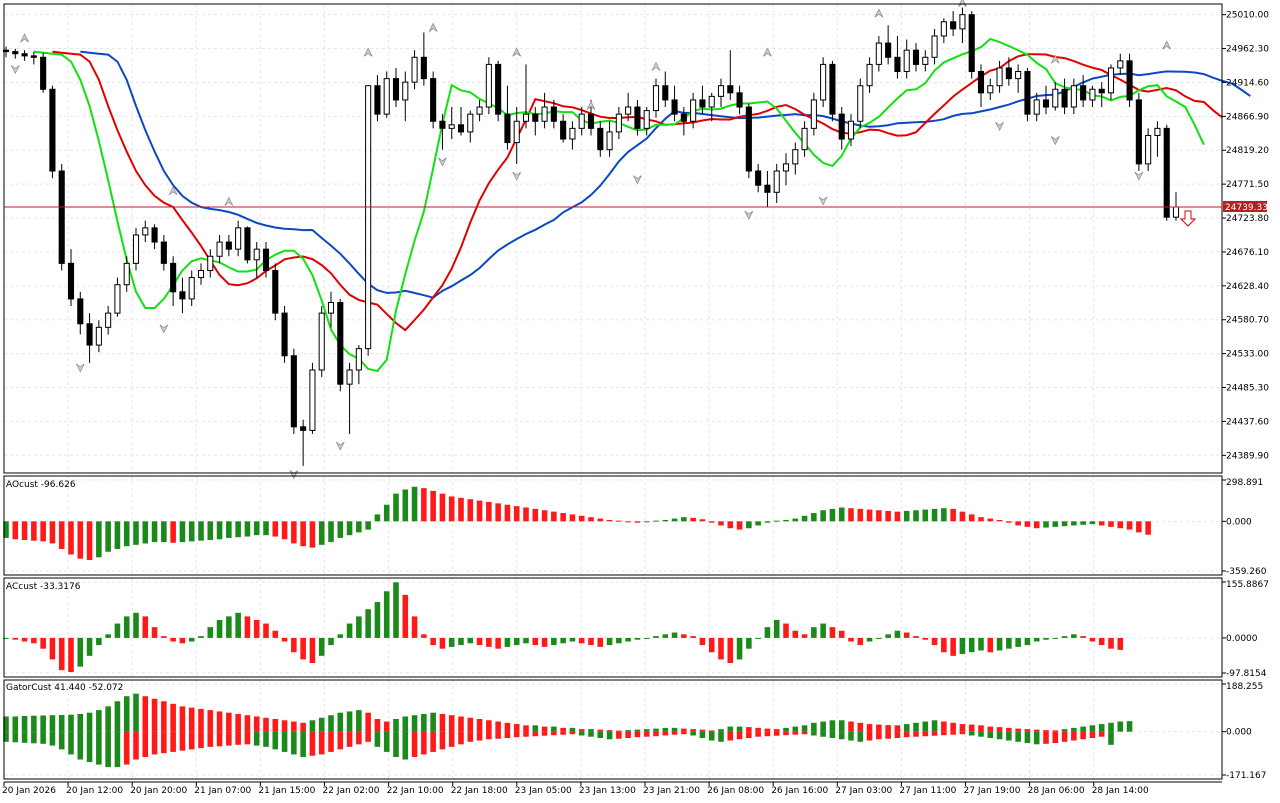 Image resolution: width=1280 pixels, height=803 pixels. What do you see at coordinates (992, 791) in the screenshot?
I see `time-tick-label: 27 Jan 19:00` at bounding box center [992, 791].